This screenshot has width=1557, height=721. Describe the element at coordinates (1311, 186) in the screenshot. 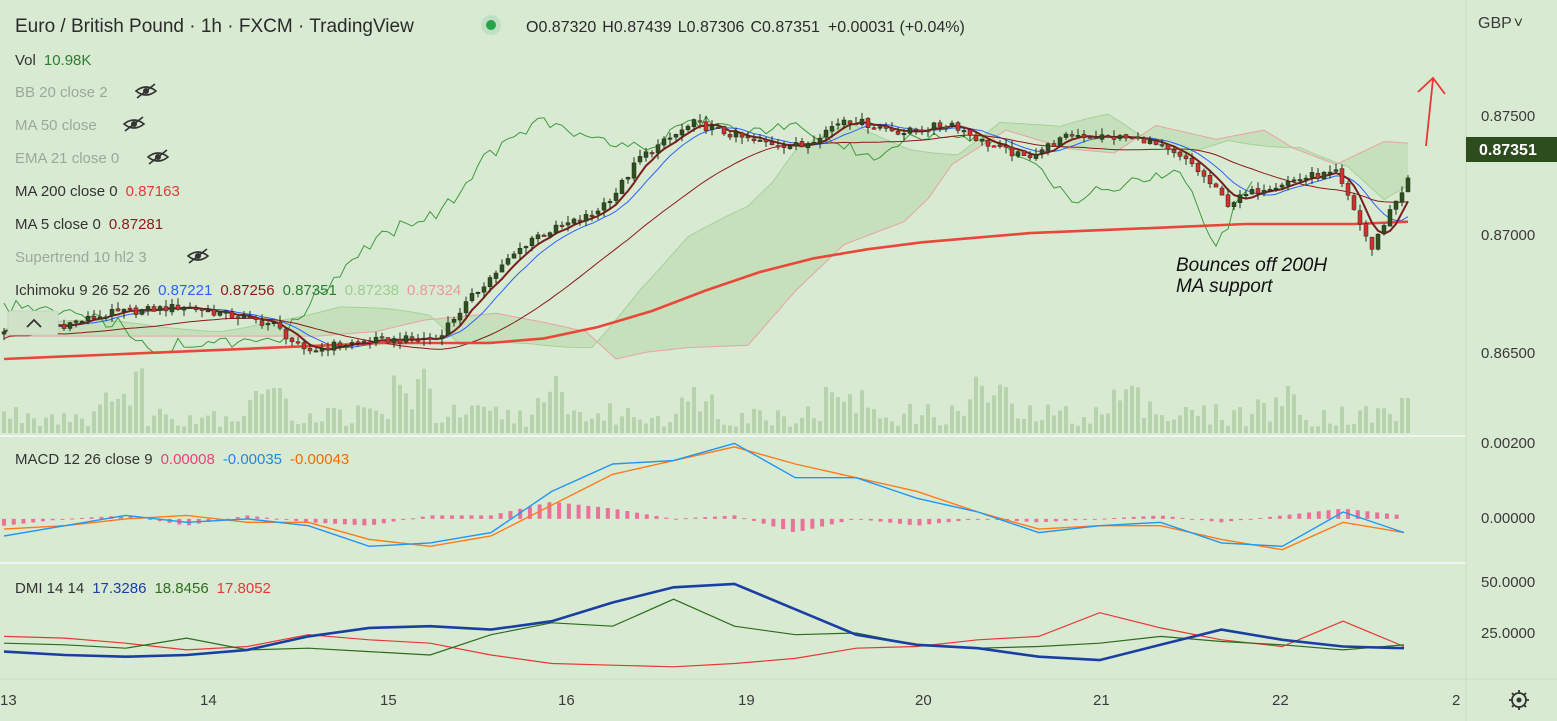

I see `bounce-annotation: Bounces off 200H MA support` at that location.